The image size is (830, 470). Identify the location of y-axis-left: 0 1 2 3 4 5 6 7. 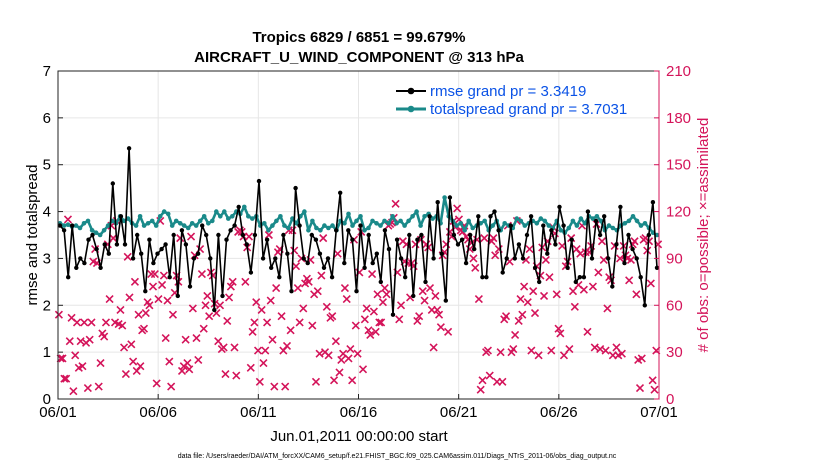
(53, 235).